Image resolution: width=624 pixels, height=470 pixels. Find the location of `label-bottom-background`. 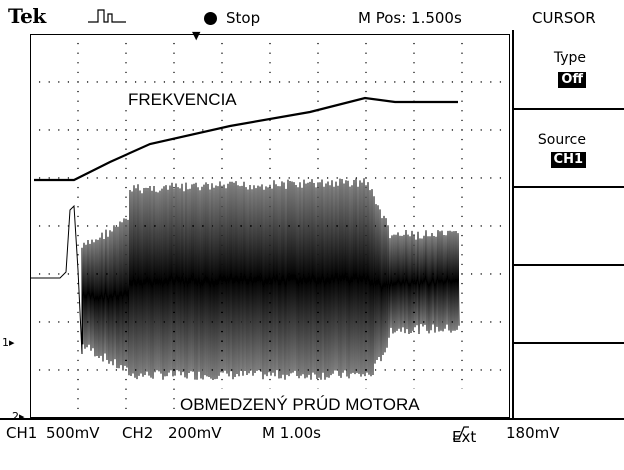

label-bottom-background is located at coordinates (326, 402).